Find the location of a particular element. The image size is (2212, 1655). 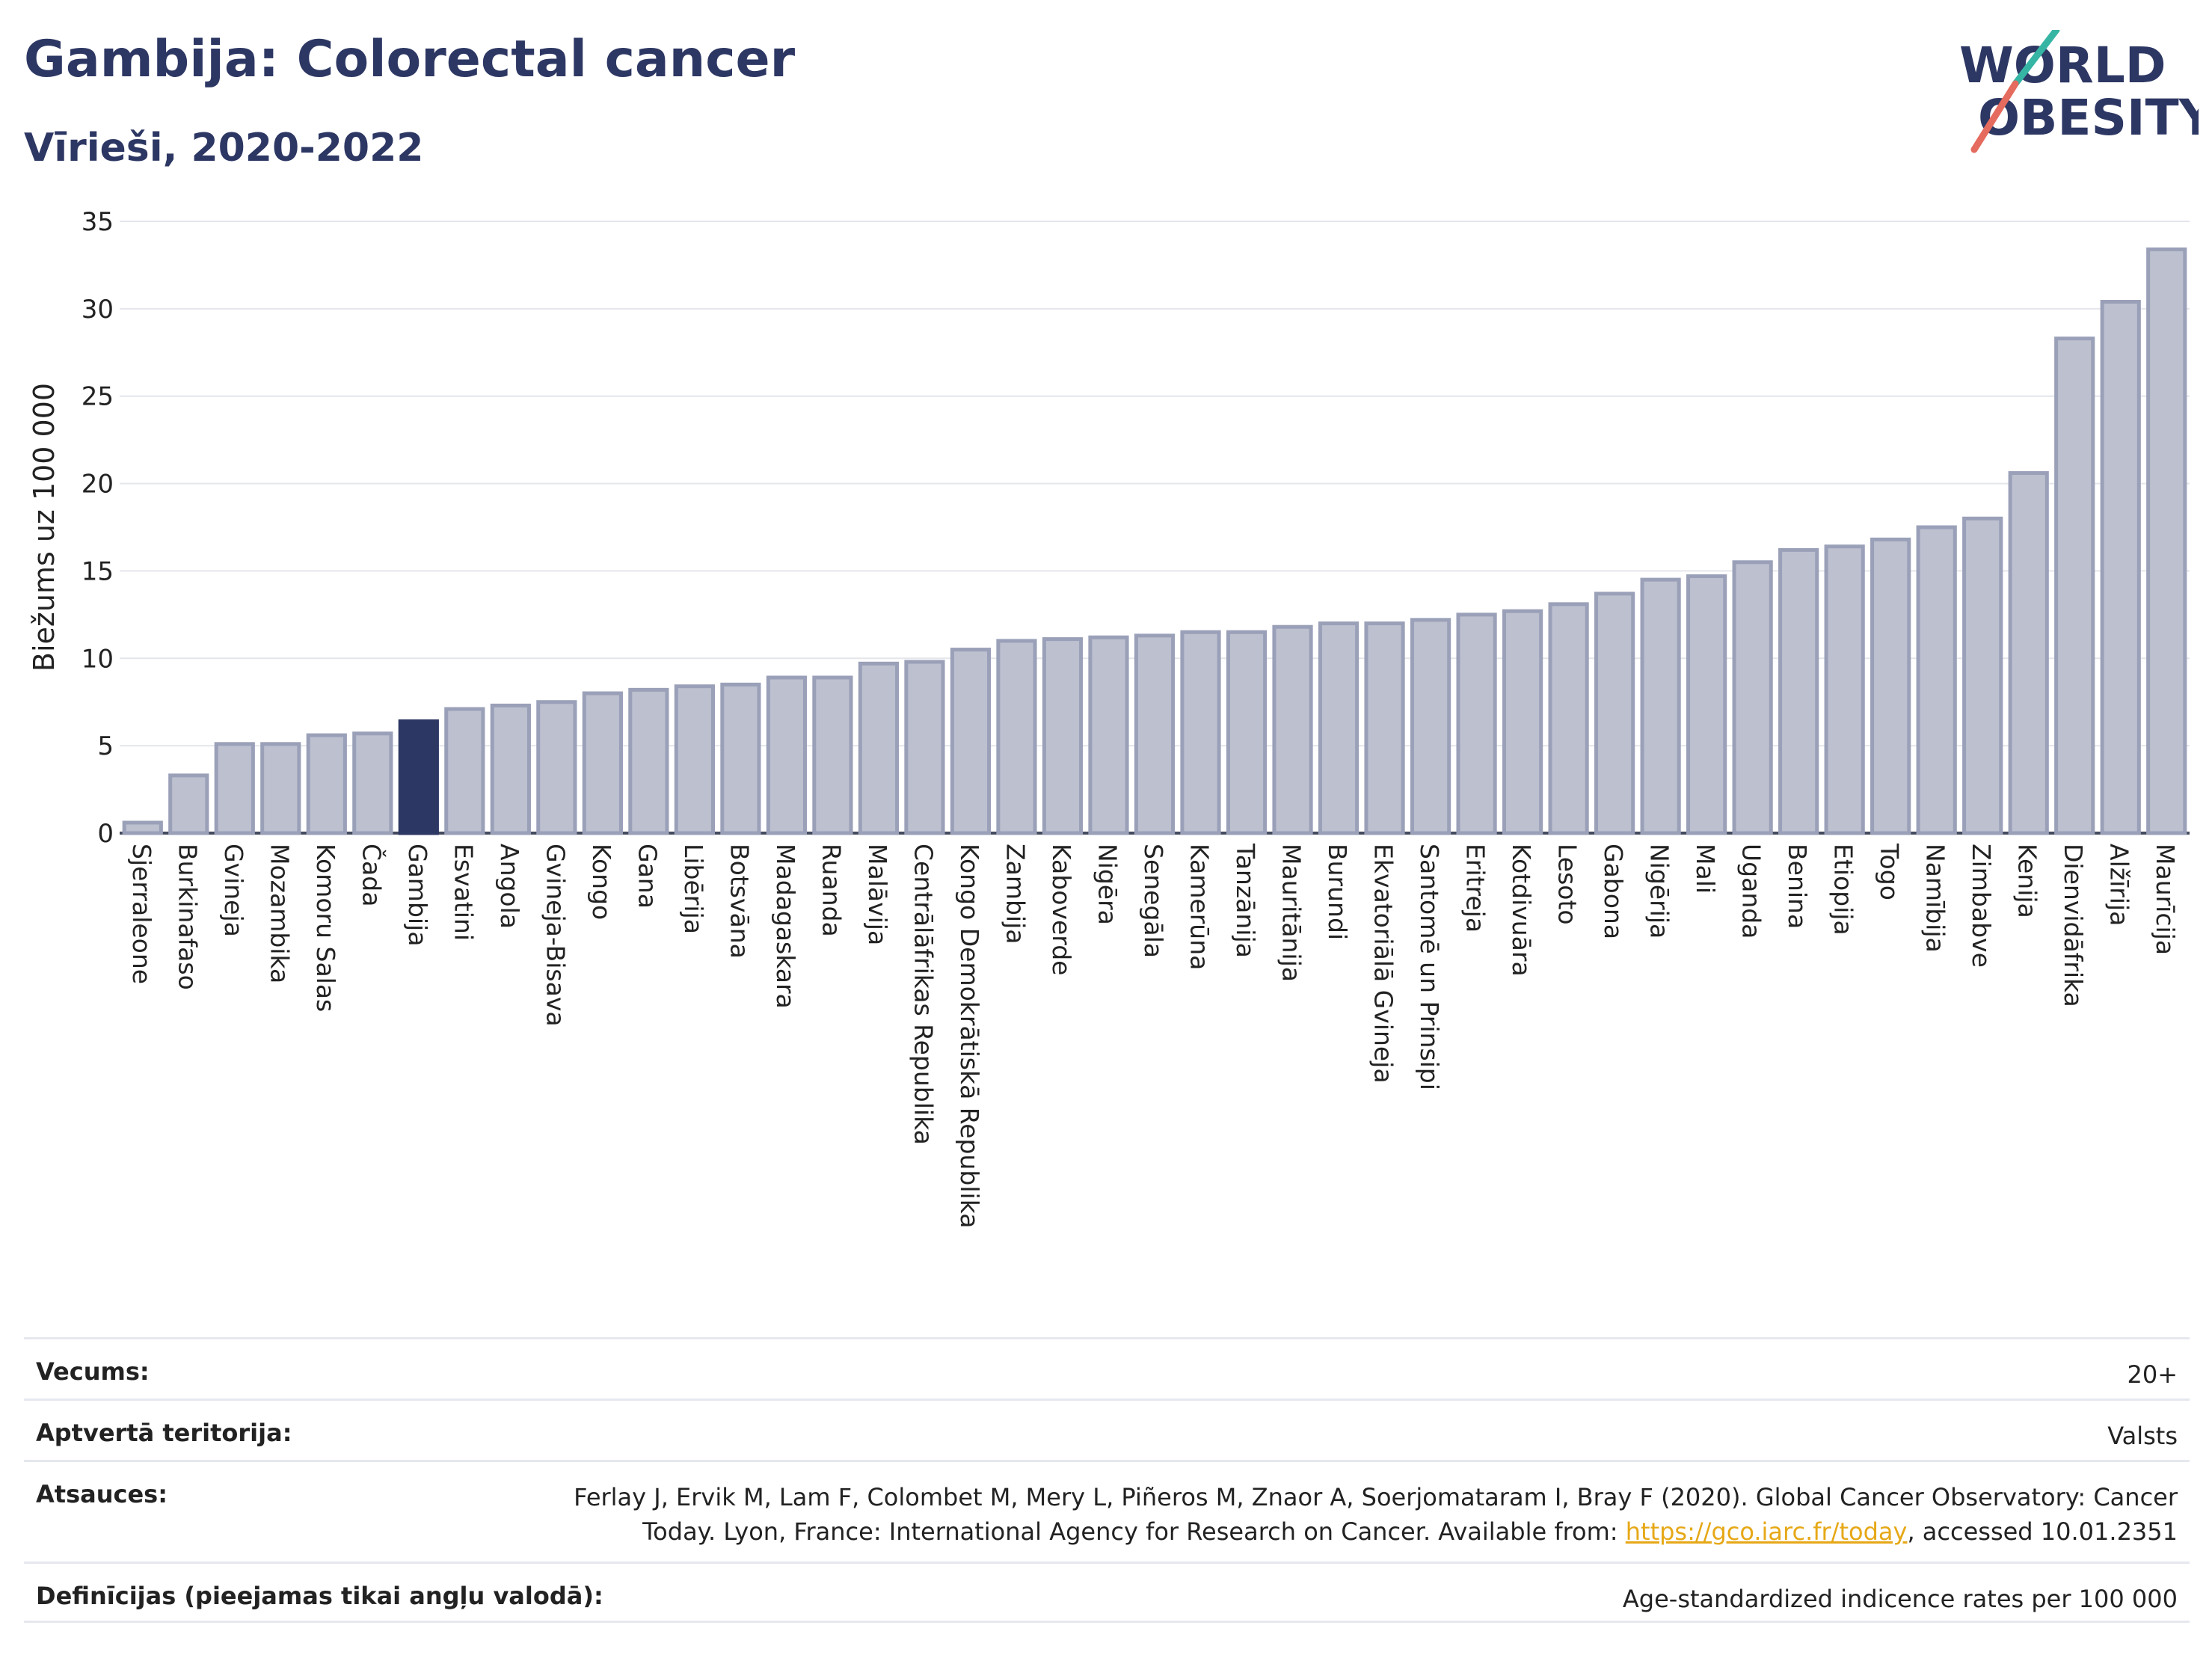

x-tick-label: Senegāla is located at coordinates (1153, 901).